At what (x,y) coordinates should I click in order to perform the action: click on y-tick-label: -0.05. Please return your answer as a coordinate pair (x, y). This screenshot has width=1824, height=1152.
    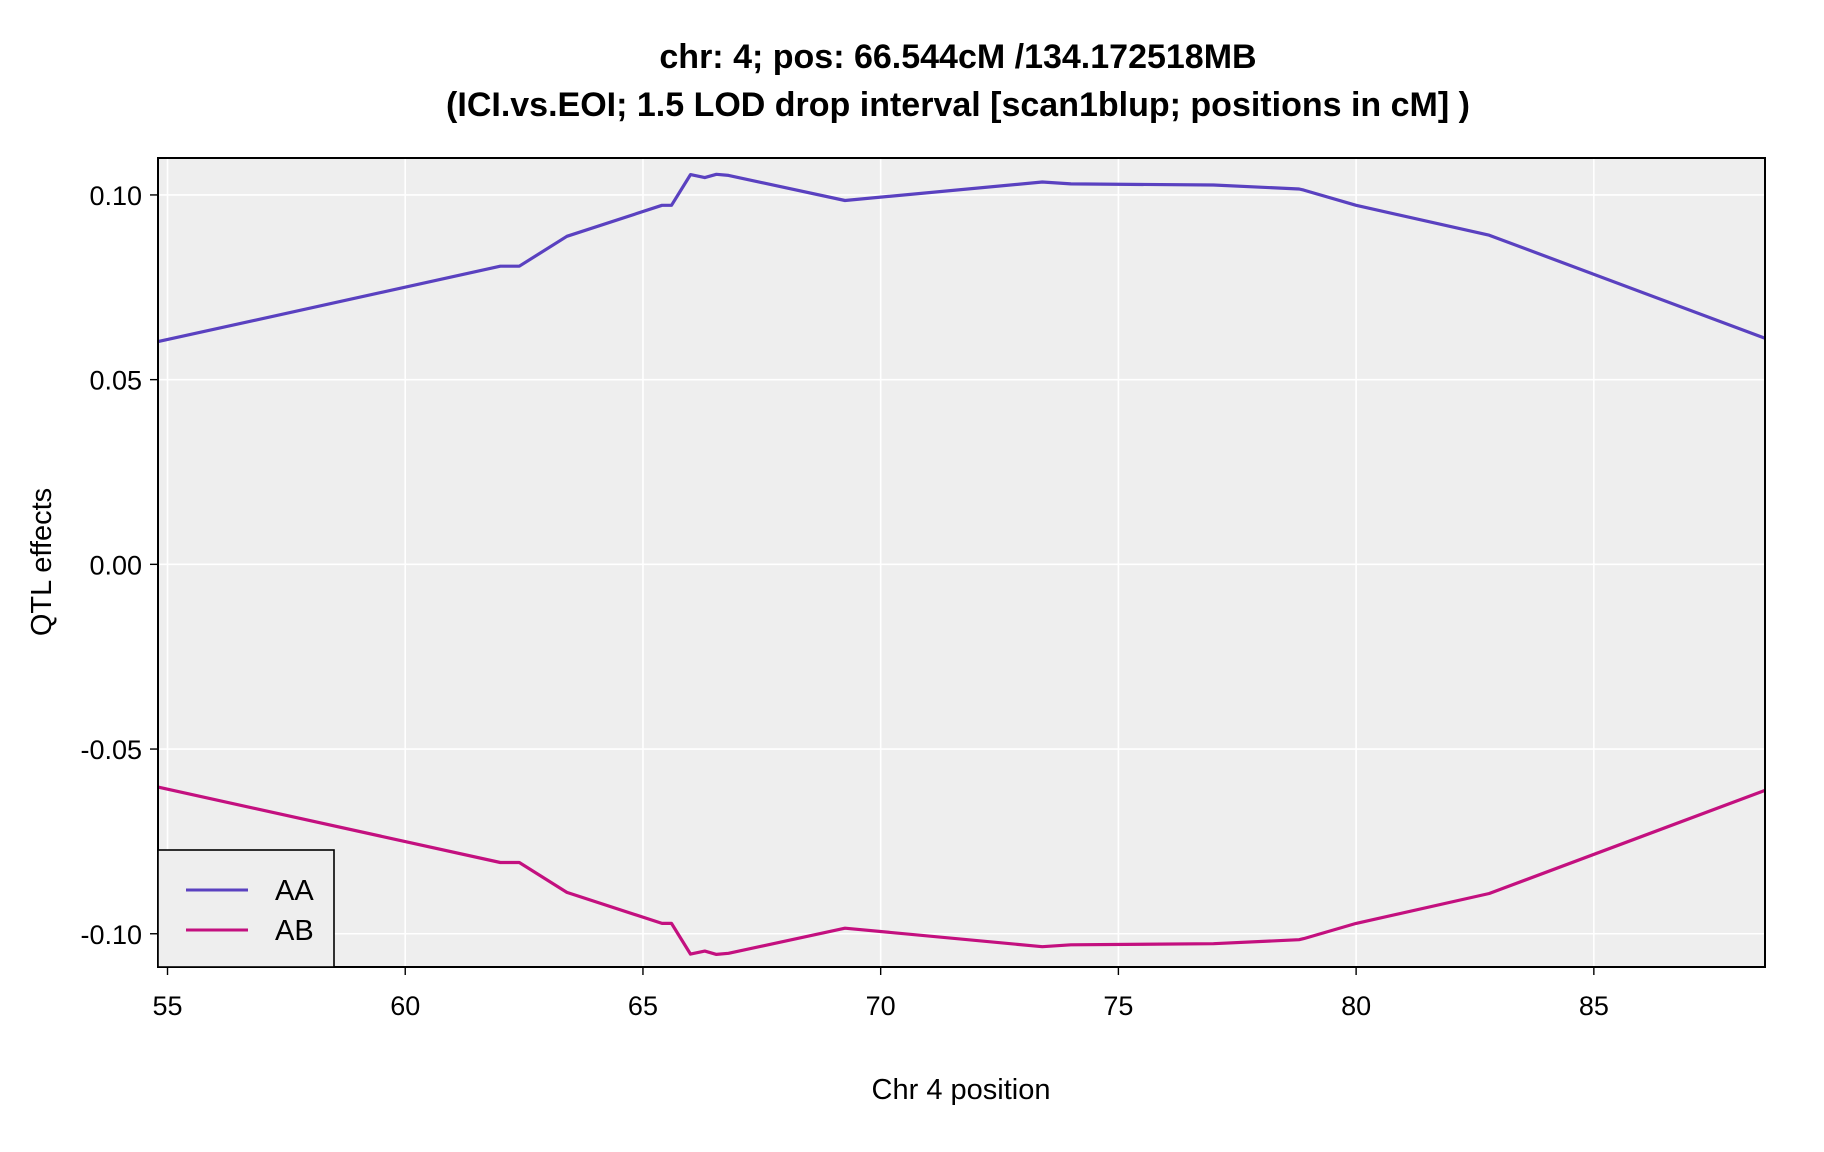
    Looking at the image, I should click on (111, 750).